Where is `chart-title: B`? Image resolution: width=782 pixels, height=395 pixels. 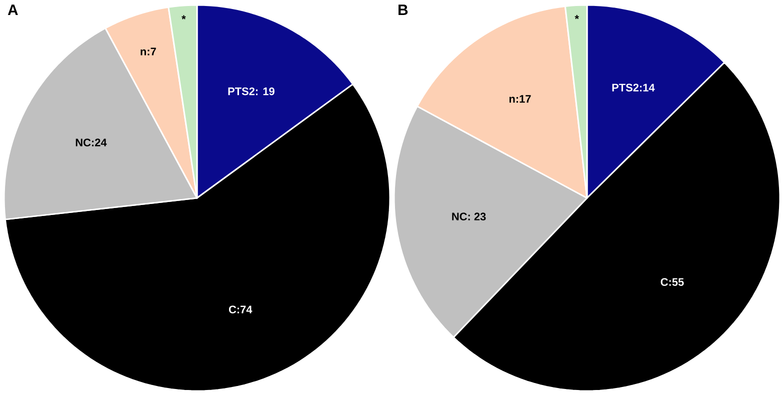 chart-title: B is located at coordinates (403, 9).